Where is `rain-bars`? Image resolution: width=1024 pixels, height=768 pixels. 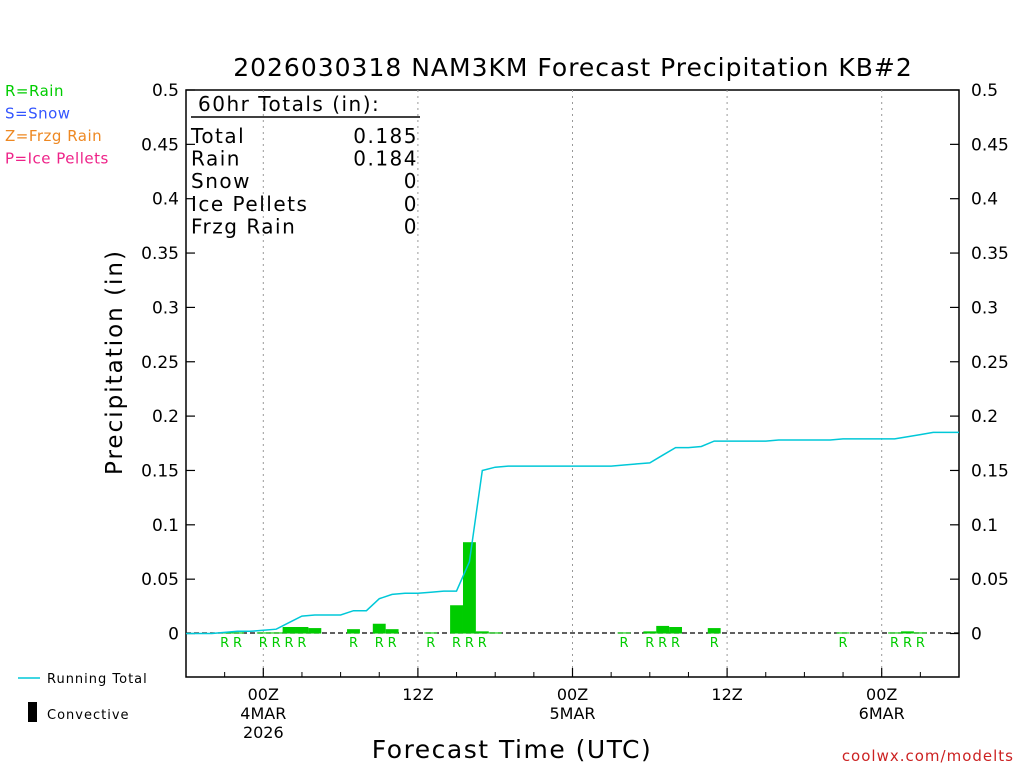
rain-bars is located at coordinates (572, 588).